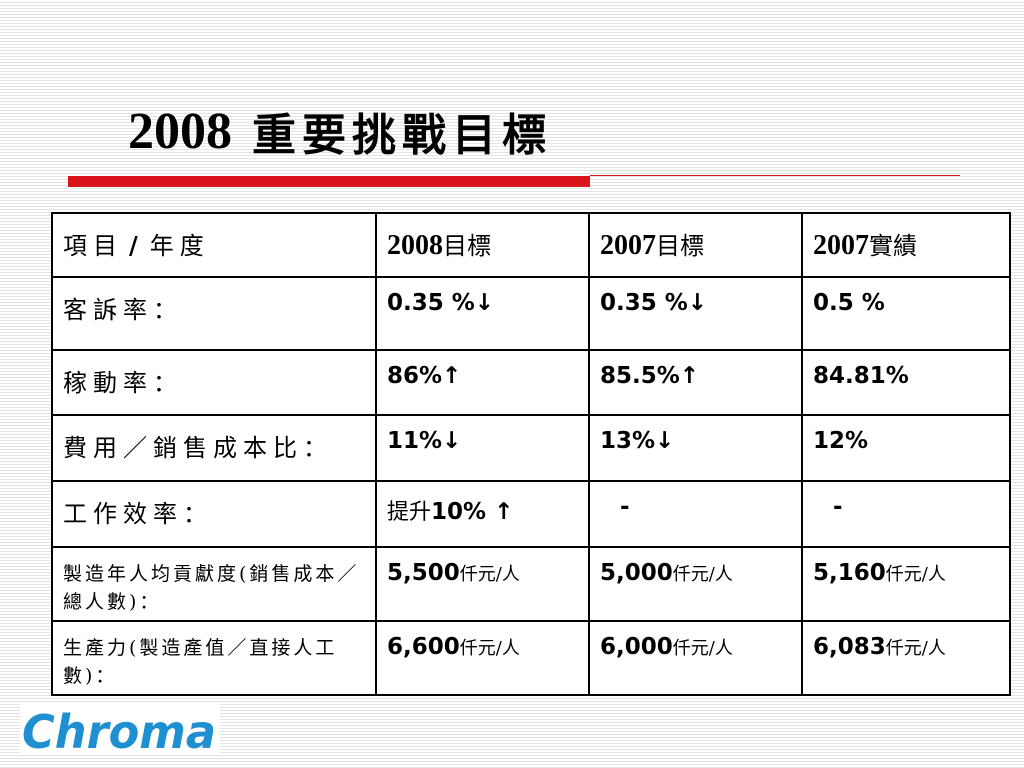 Image resolution: width=1024 pixels, height=768 pixels. Describe the element at coordinates (841, 245) in the screenshot. I see `header-2007-actual-year: 2007` at that location.